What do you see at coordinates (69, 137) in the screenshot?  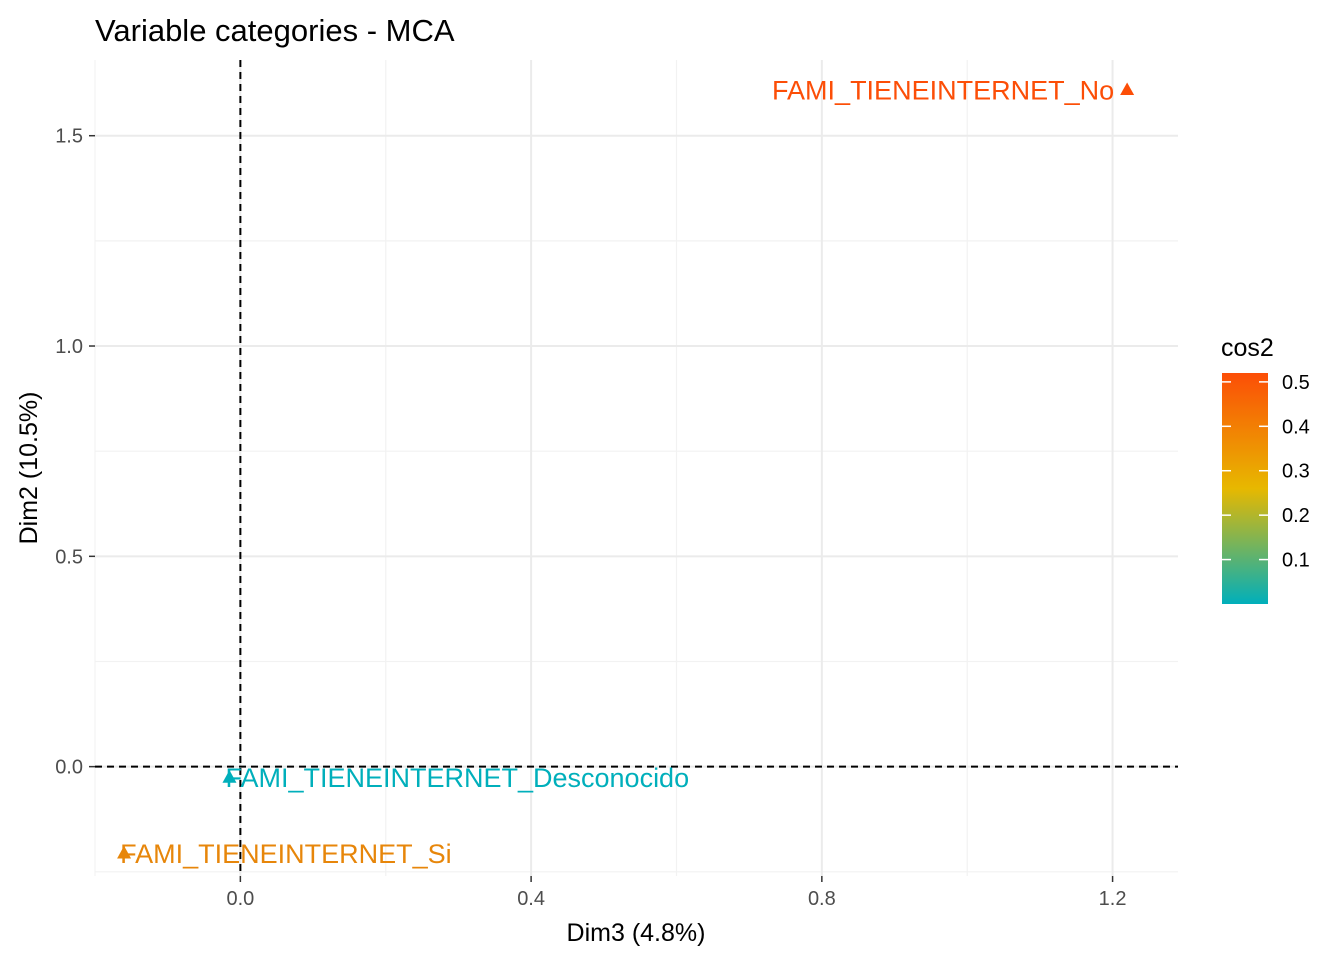 I see `y-tick-label: 1.5` at bounding box center [69, 137].